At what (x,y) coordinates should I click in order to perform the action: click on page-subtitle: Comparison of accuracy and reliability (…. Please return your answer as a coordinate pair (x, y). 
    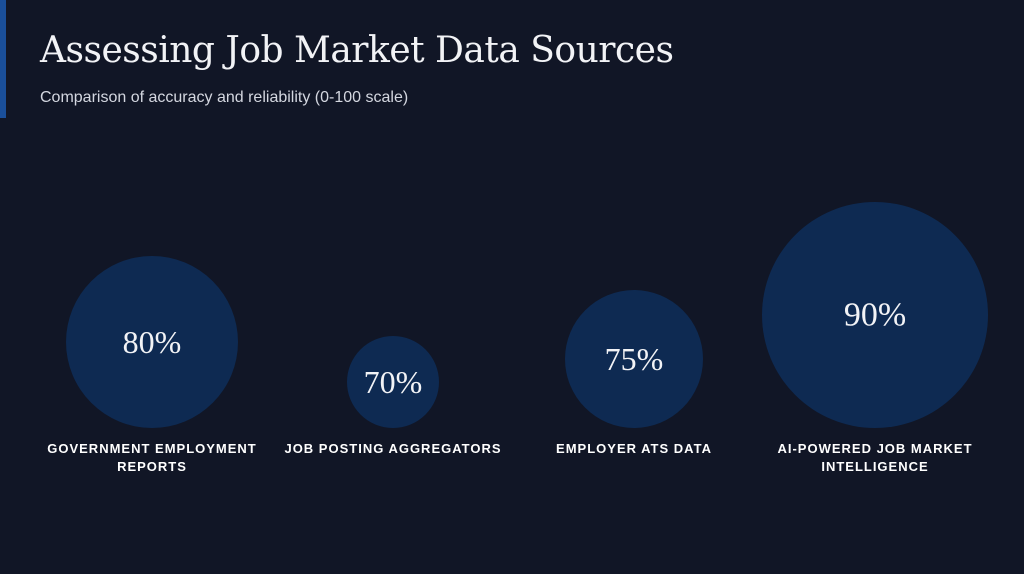
    Looking at the image, I should click on (224, 97).